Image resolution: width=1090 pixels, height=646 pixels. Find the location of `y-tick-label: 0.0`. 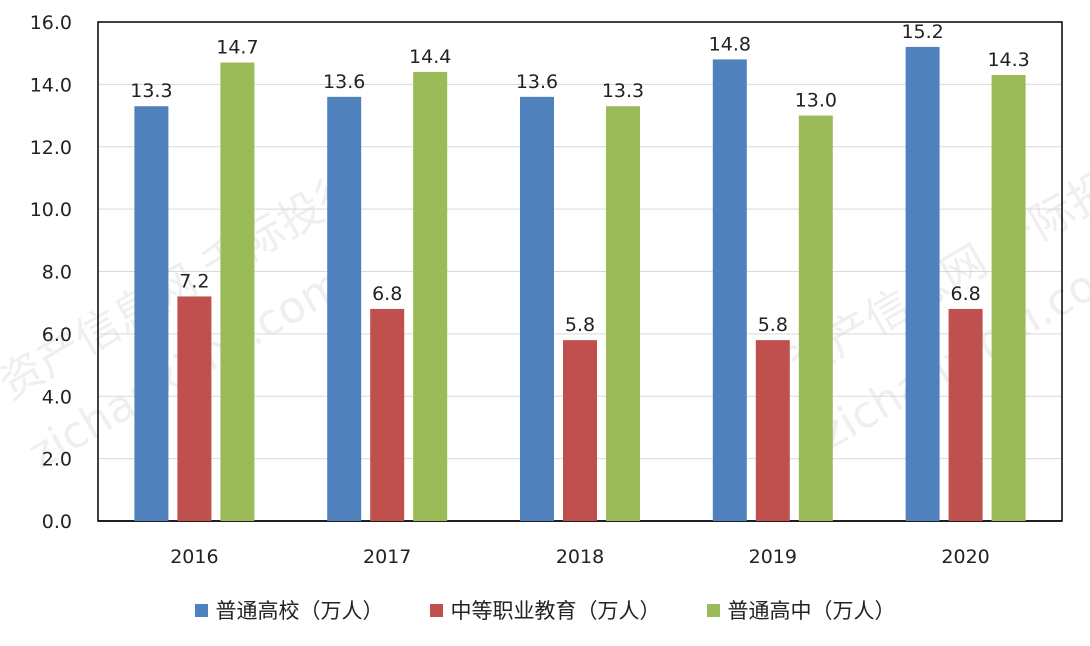

y-tick-label: 0.0 is located at coordinates (57, 522).